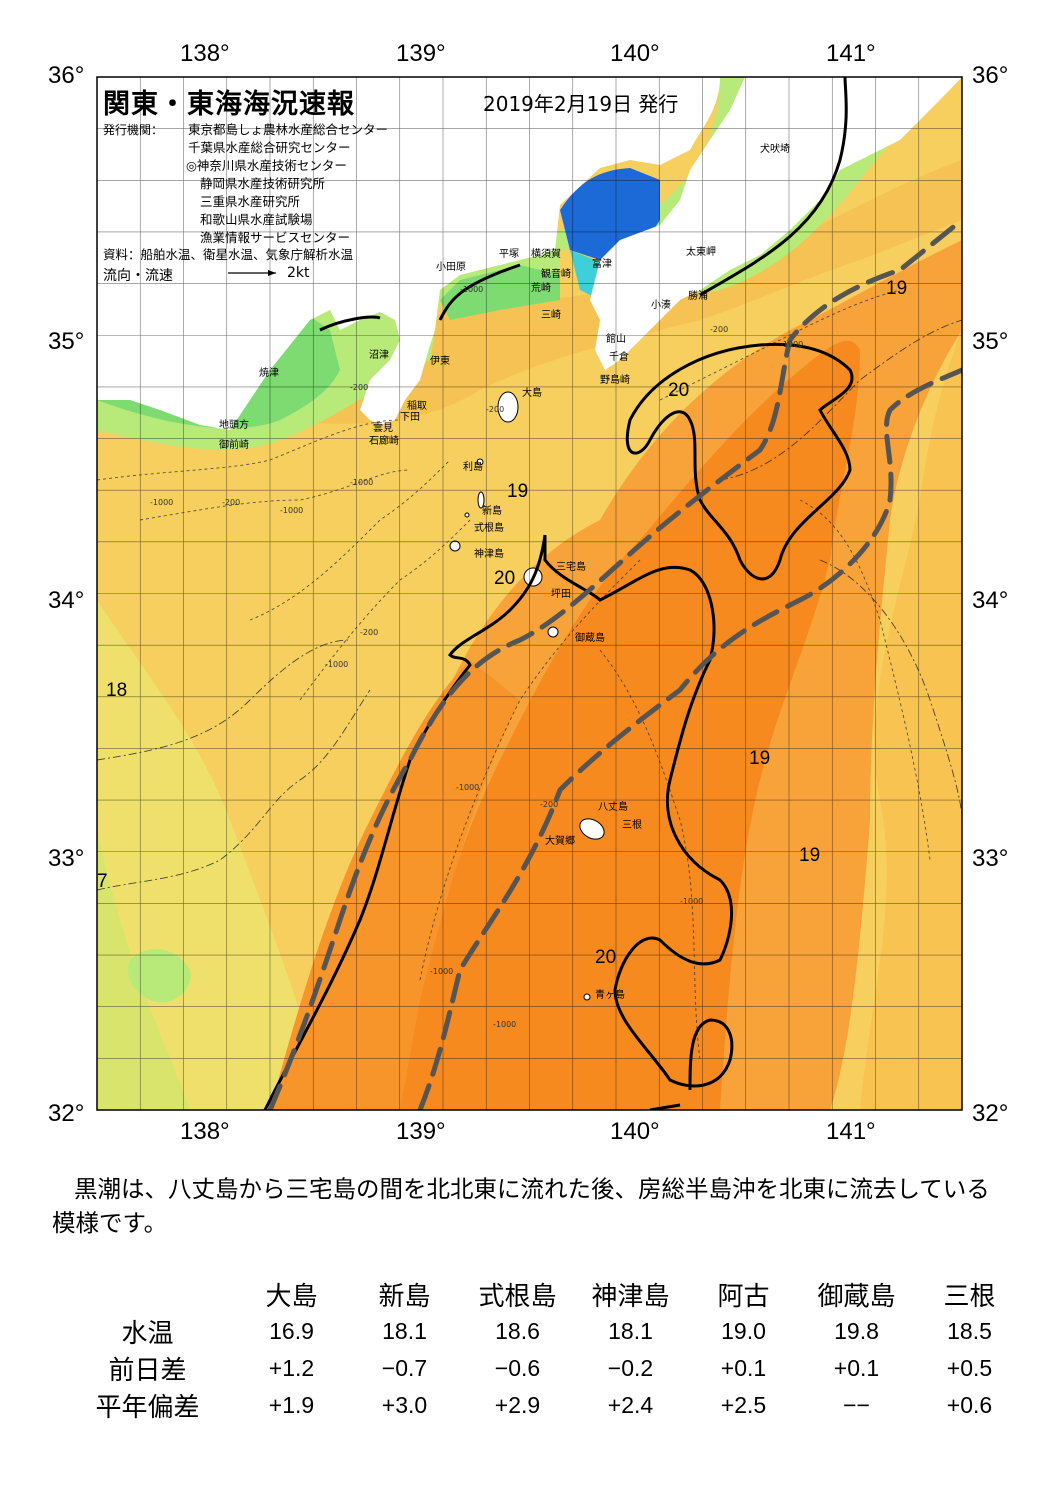 The image size is (1064, 1503). Describe the element at coordinates (616, 339) in the screenshot. I see `place-tateyama: 館山` at that location.